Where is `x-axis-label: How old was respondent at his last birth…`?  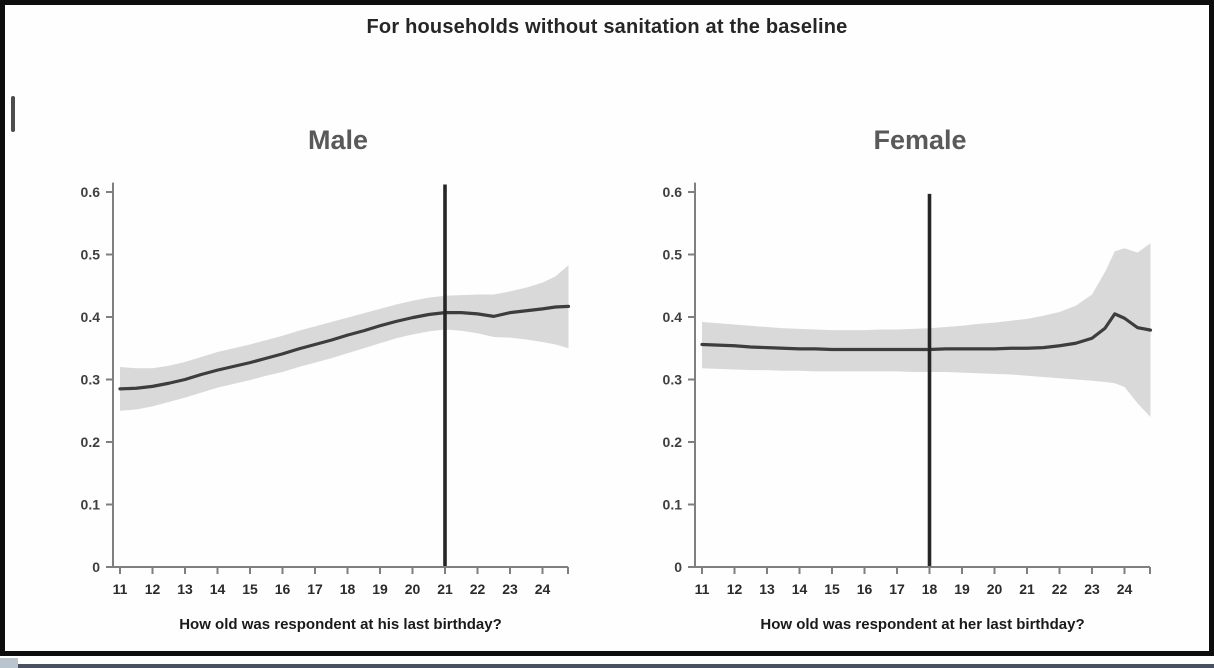 x-axis-label: How old was respondent at his last birth… is located at coordinates (340, 624).